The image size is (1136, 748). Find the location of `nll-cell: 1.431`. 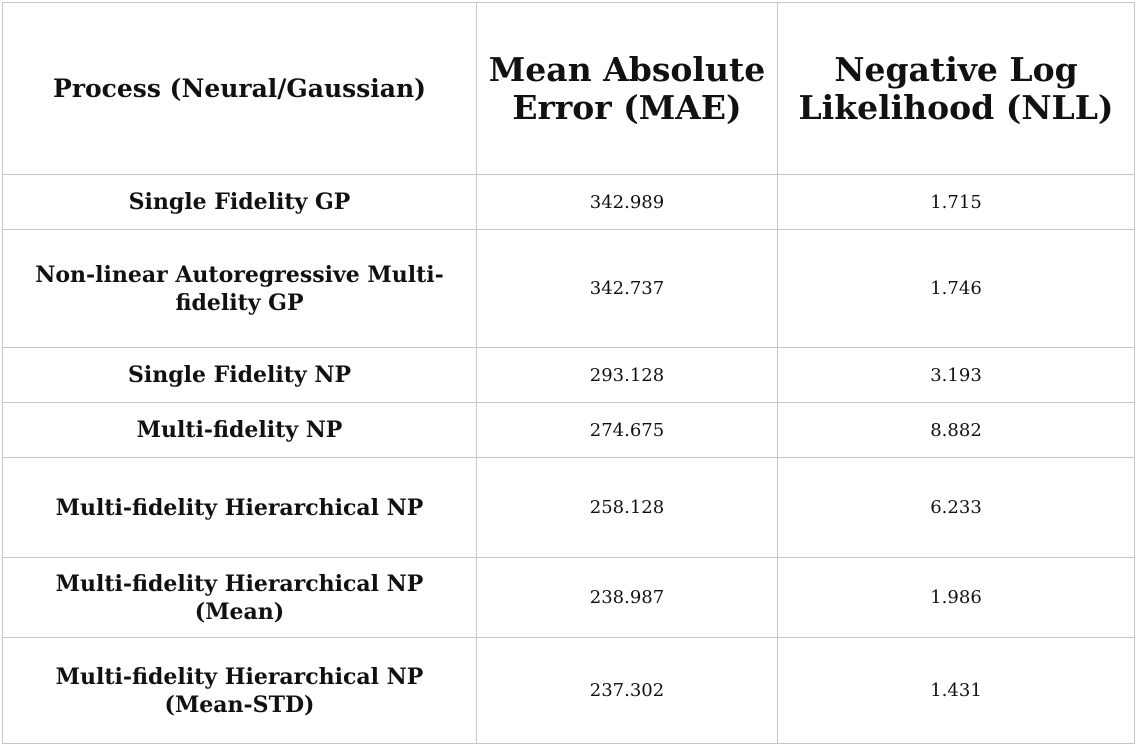

nll-cell: 1.431 is located at coordinates (956, 690).